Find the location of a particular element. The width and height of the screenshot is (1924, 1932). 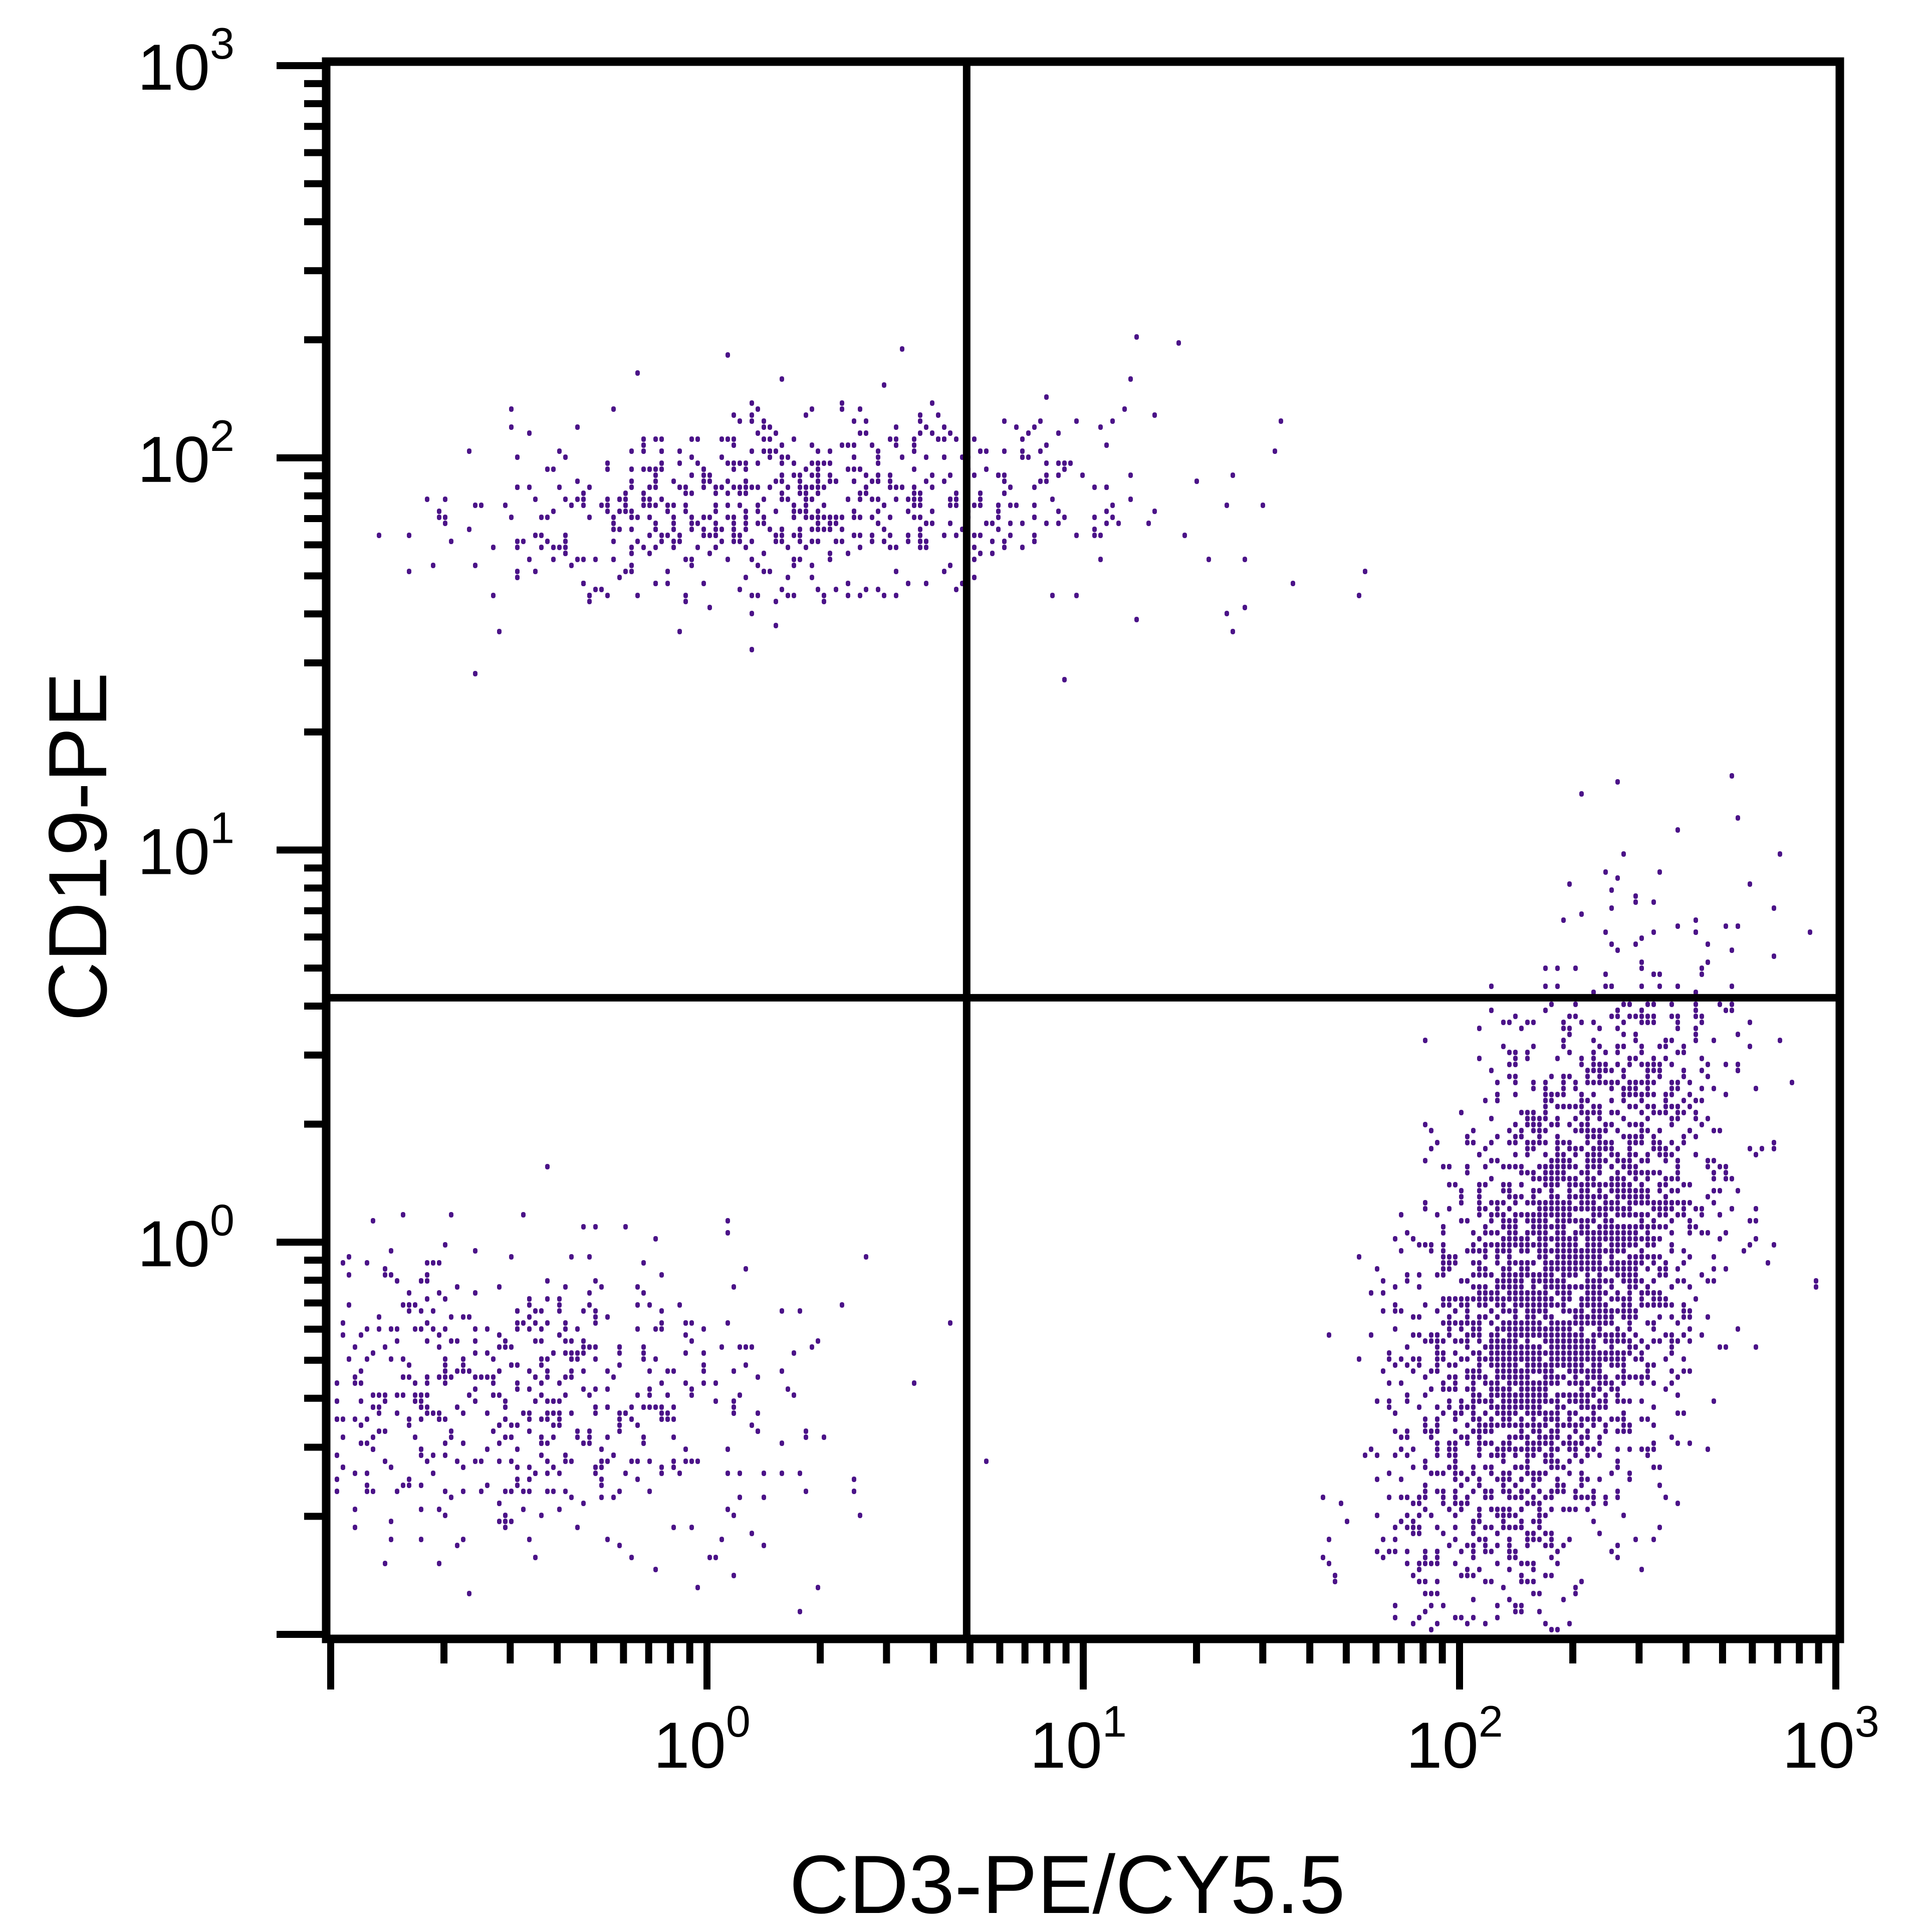

x-tick-label: 103 is located at coordinates (1831, 1739).